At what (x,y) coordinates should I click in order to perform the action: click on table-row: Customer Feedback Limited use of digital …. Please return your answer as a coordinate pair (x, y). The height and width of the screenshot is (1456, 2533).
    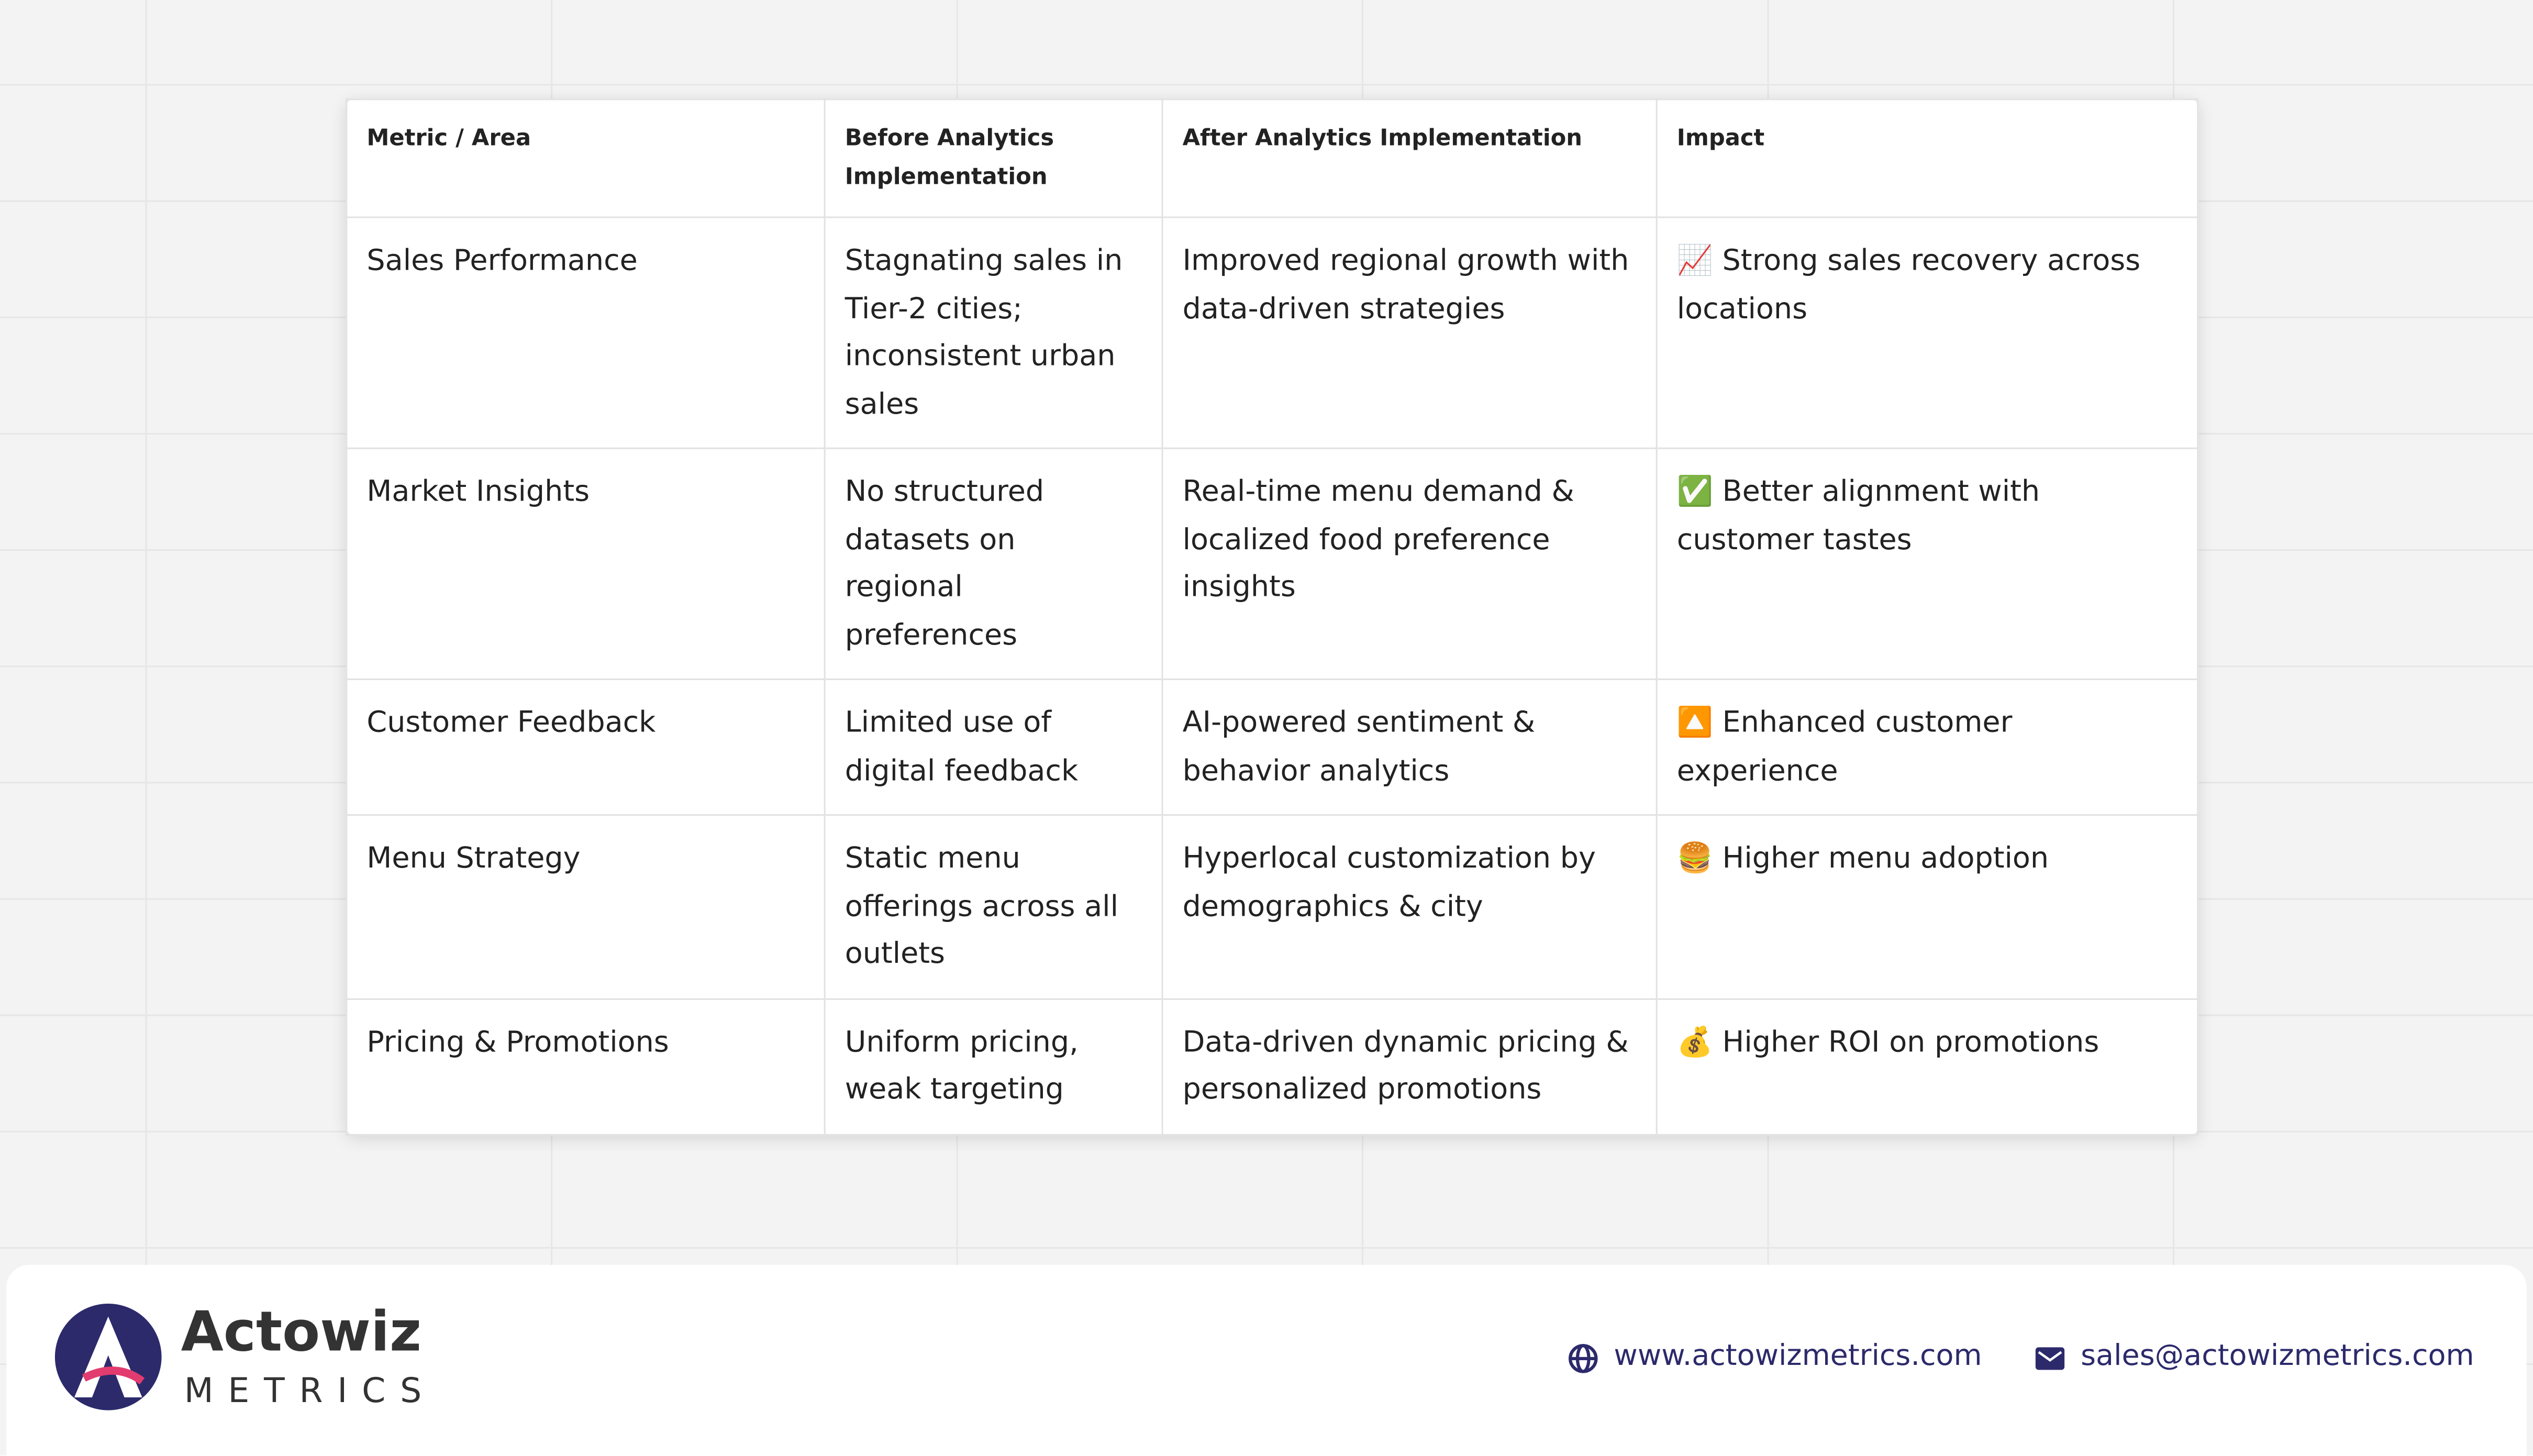
    Looking at the image, I should click on (1272, 747).